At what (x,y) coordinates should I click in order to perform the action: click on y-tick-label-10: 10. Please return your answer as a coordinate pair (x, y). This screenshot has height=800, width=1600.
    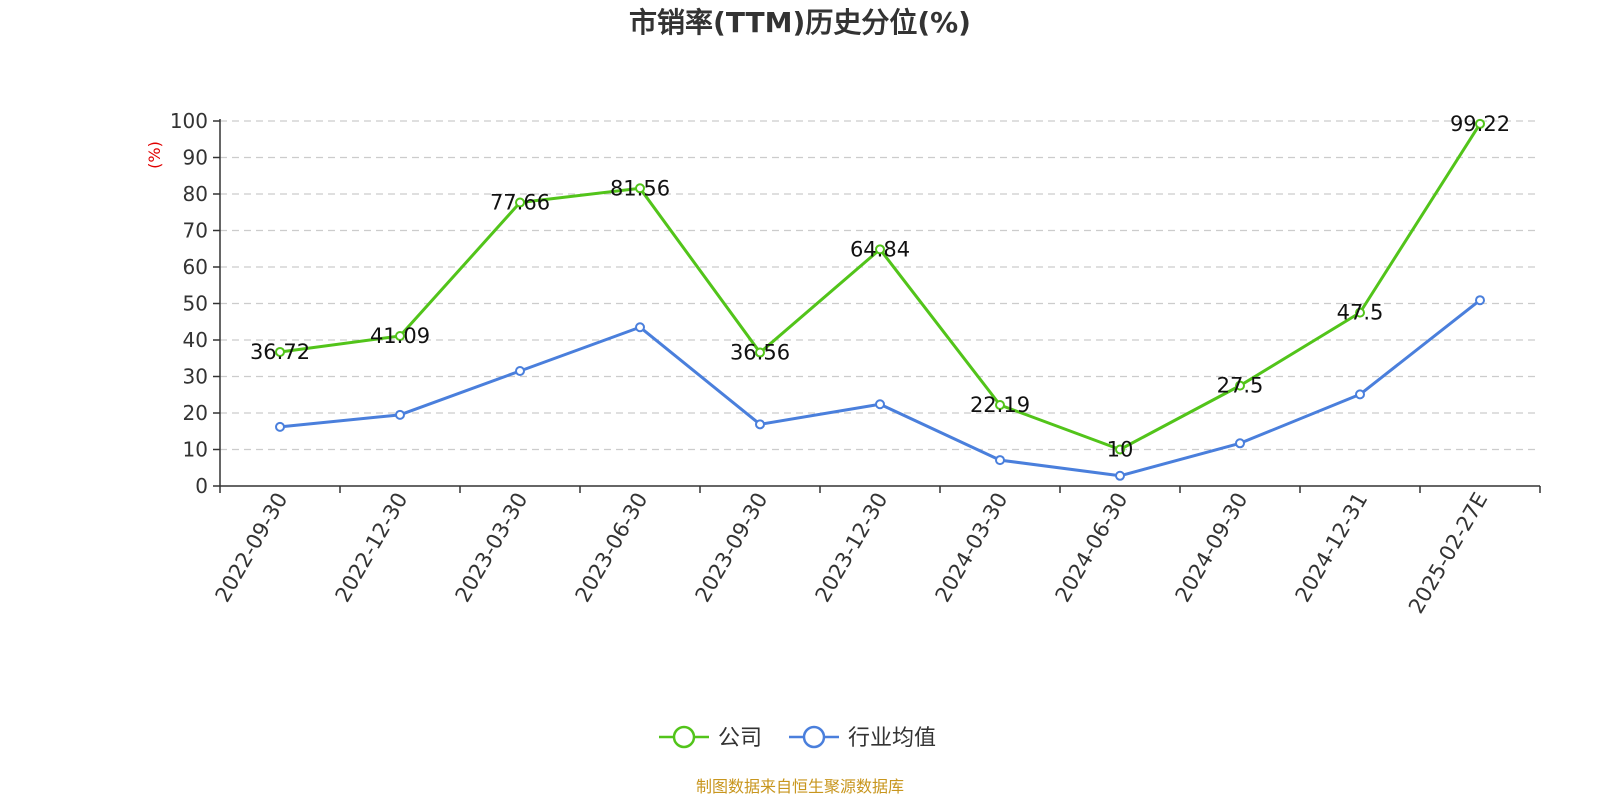
    Looking at the image, I should click on (195, 450).